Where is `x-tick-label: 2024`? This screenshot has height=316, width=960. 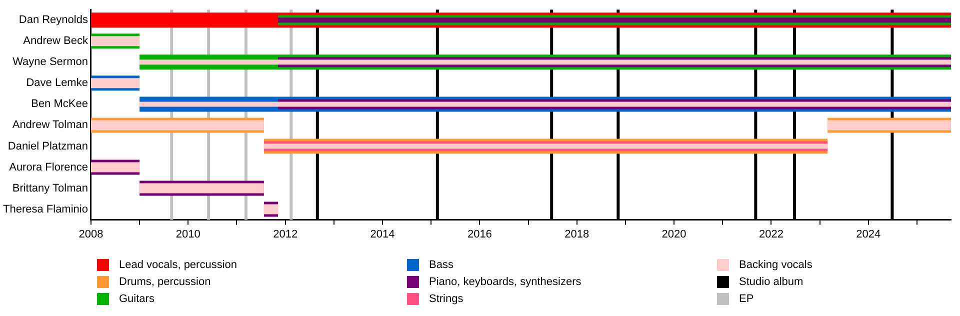 x-tick-label: 2024 is located at coordinates (868, 234).